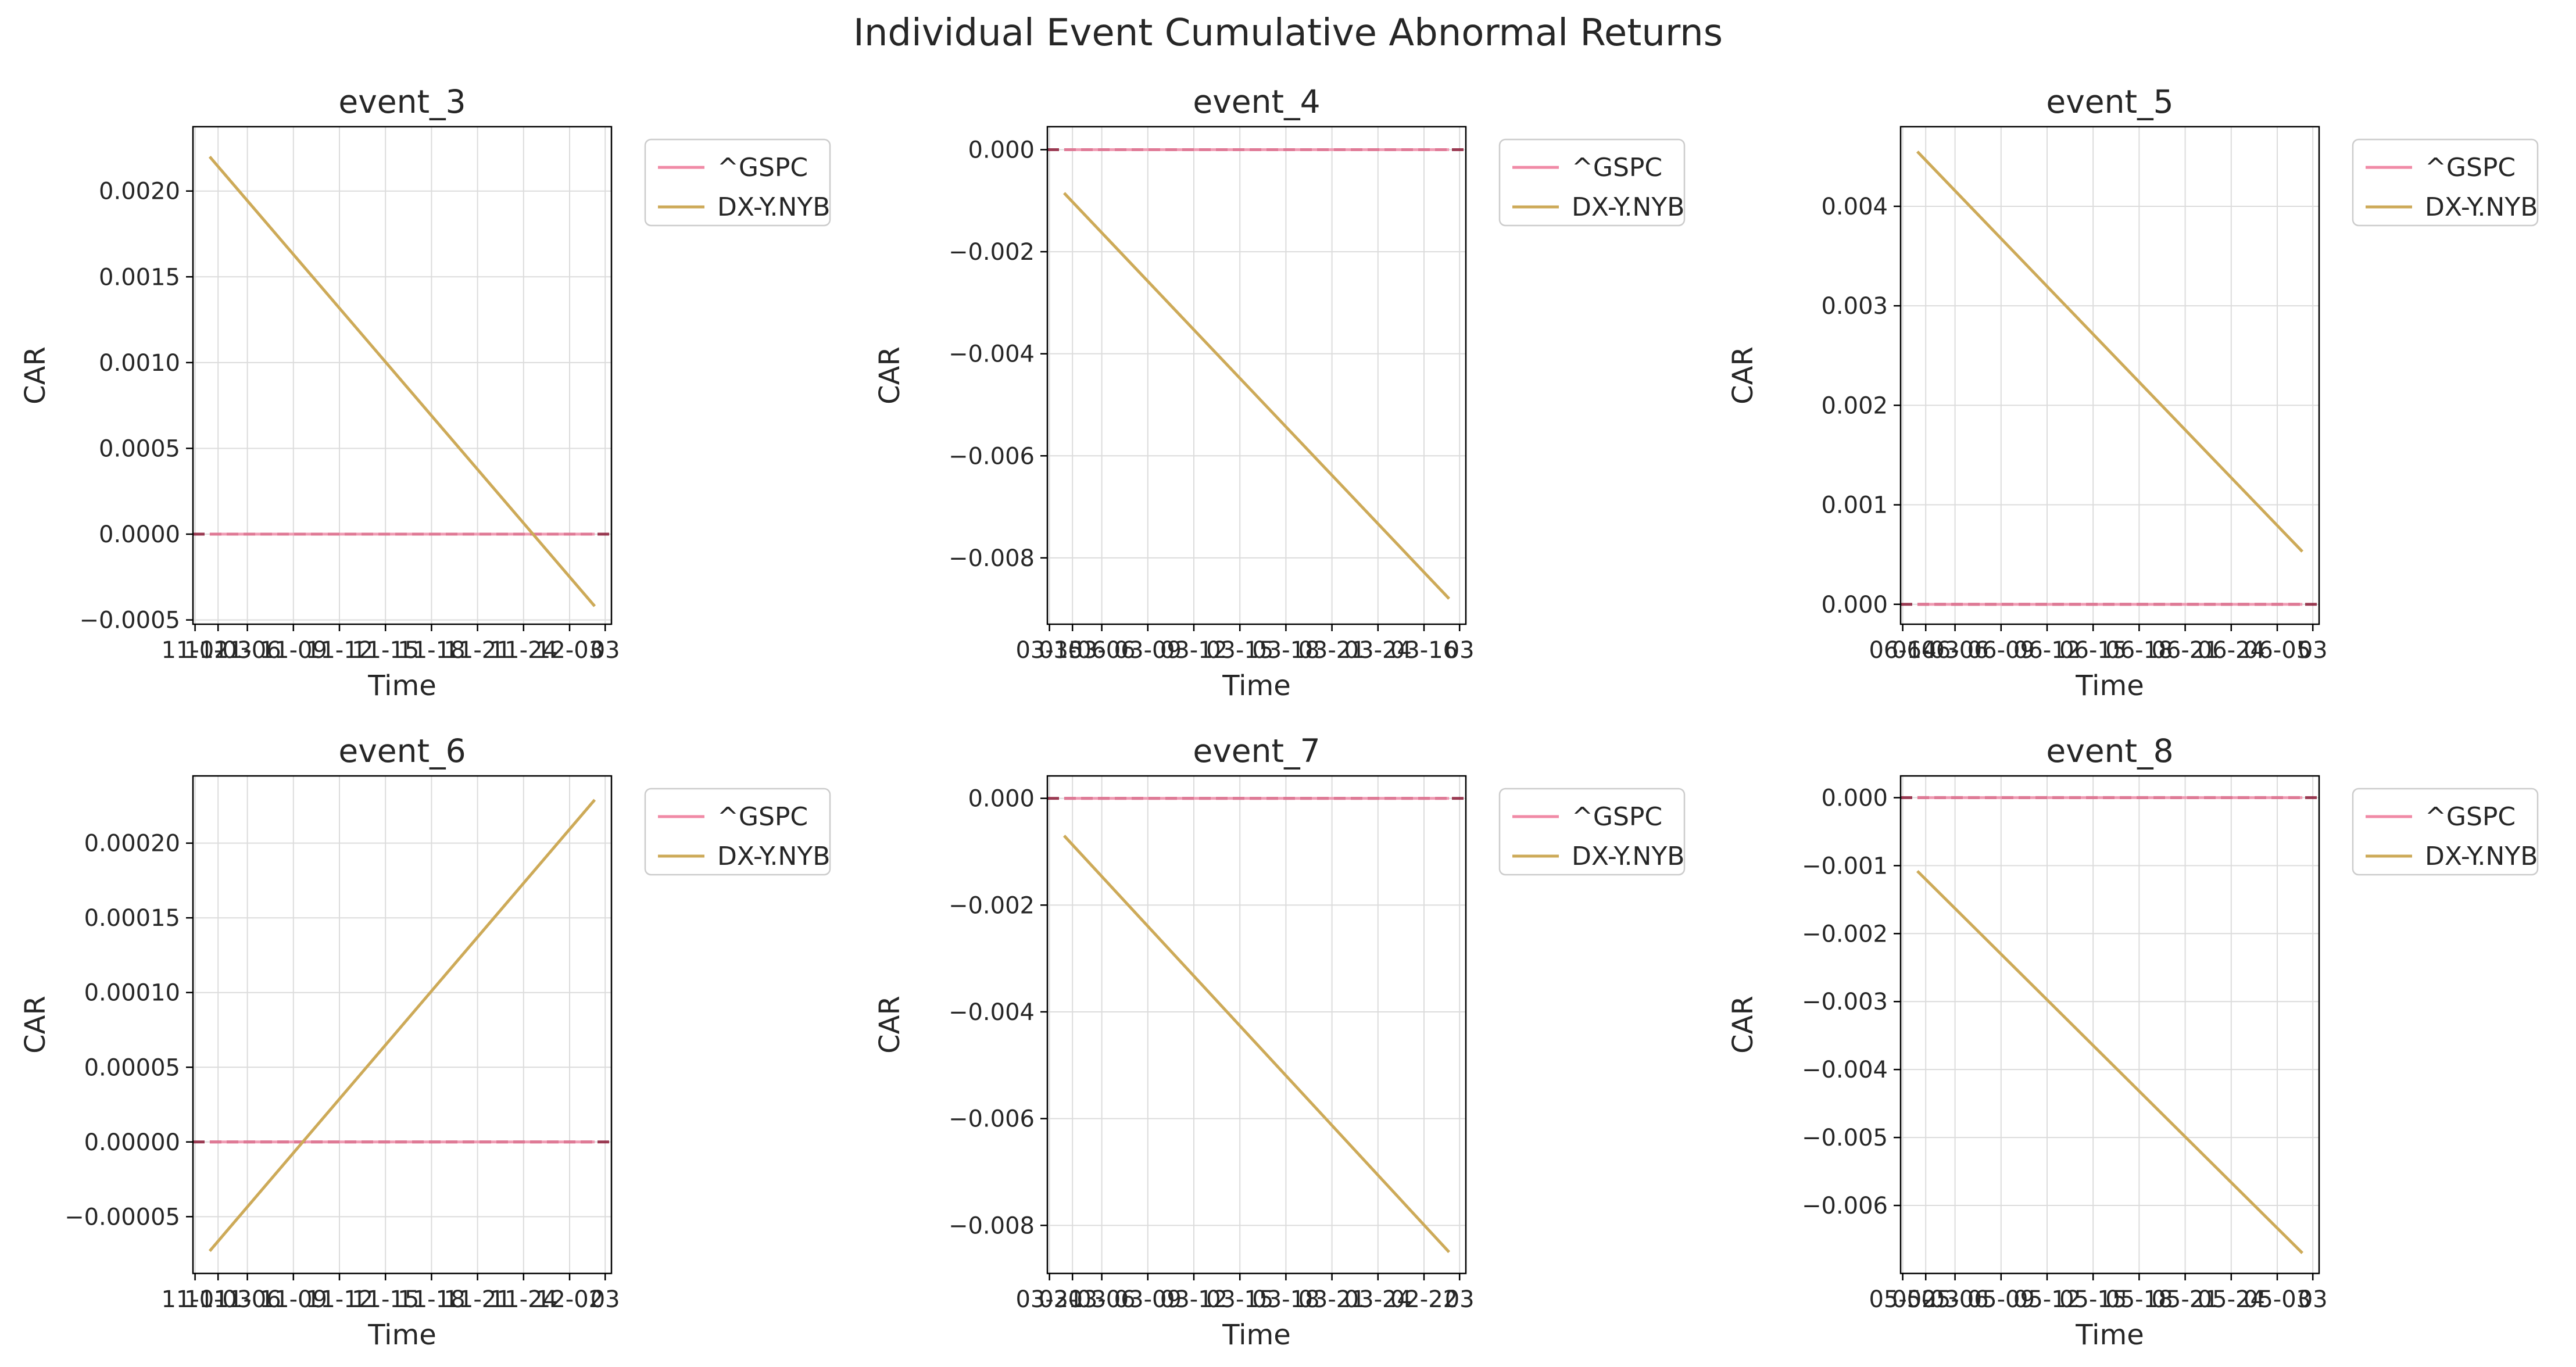 The image size is (2576, 1367). What do you see at coordinates (1903, 650) in the screenshot?
I see `x-tick-label: 06-14` at bounding box center [1903, 650].